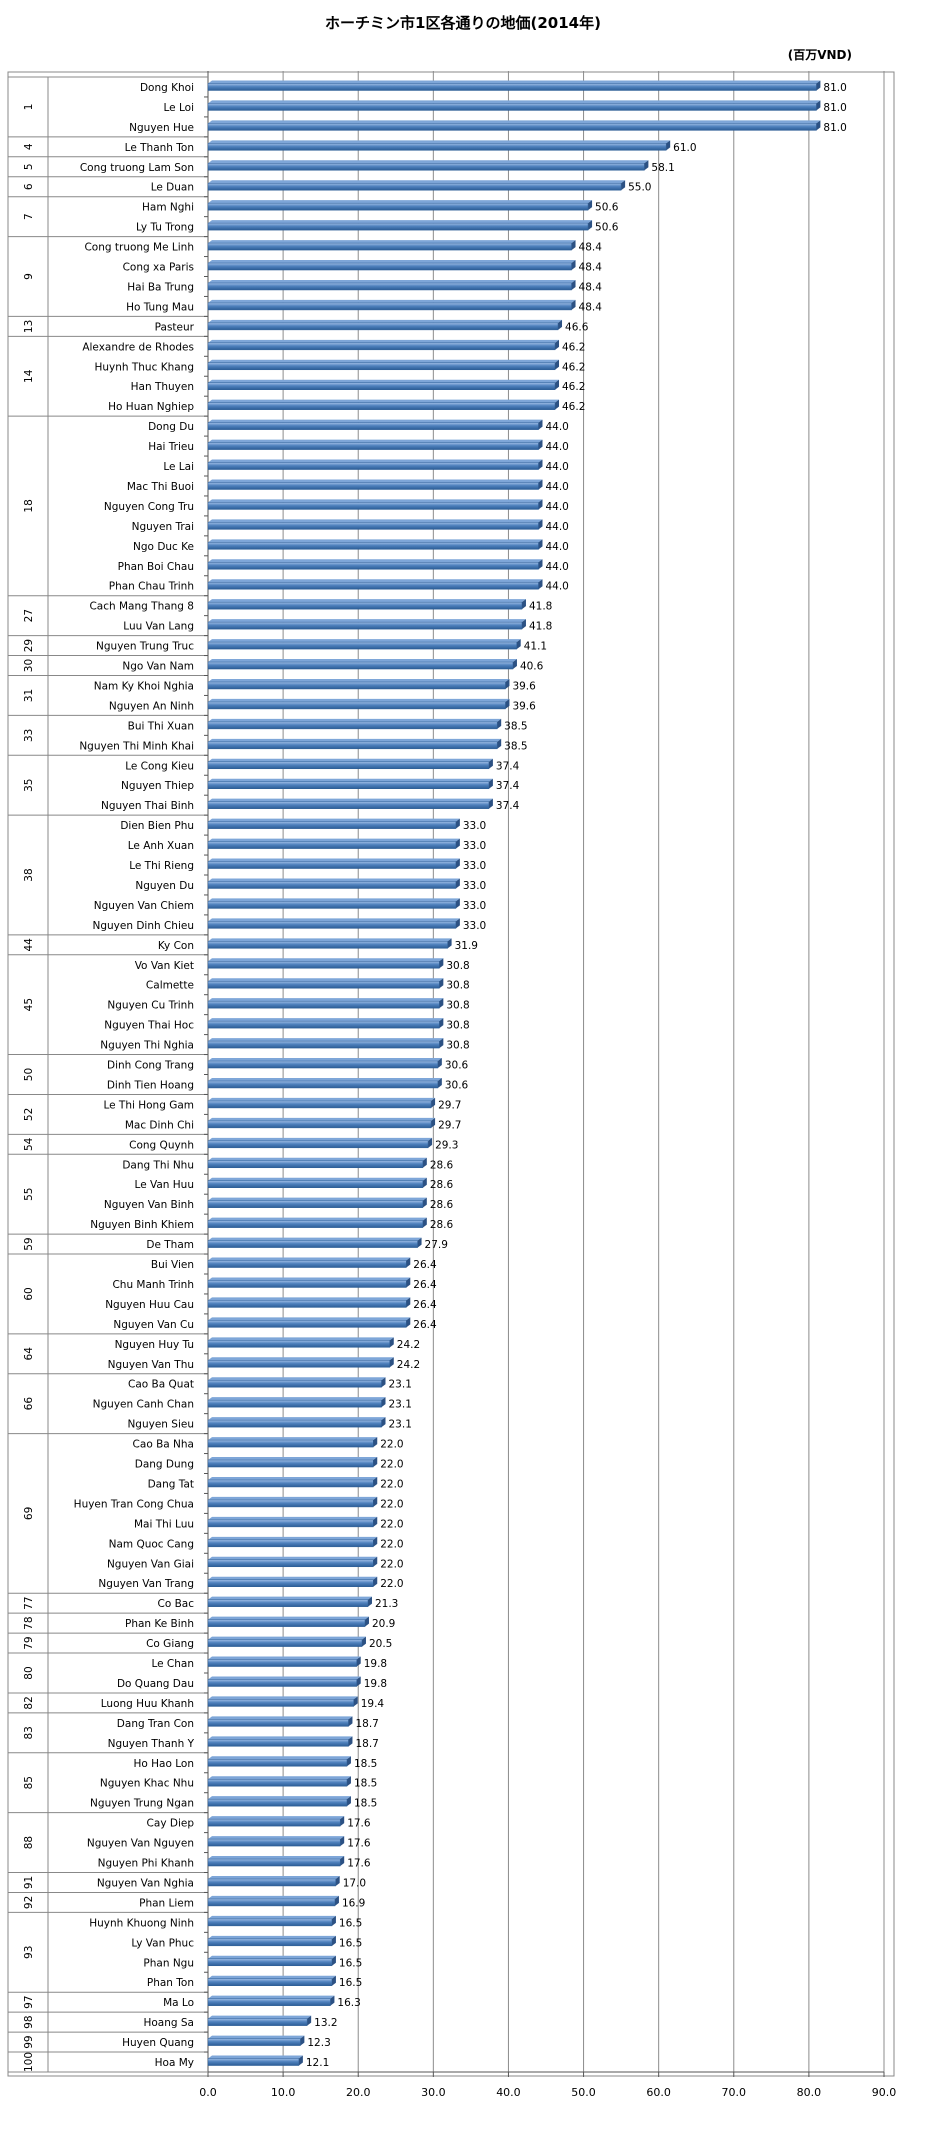 The image size is (926, 2143). I want to click on category-label: Nguyen Hue, so click(161, 128).